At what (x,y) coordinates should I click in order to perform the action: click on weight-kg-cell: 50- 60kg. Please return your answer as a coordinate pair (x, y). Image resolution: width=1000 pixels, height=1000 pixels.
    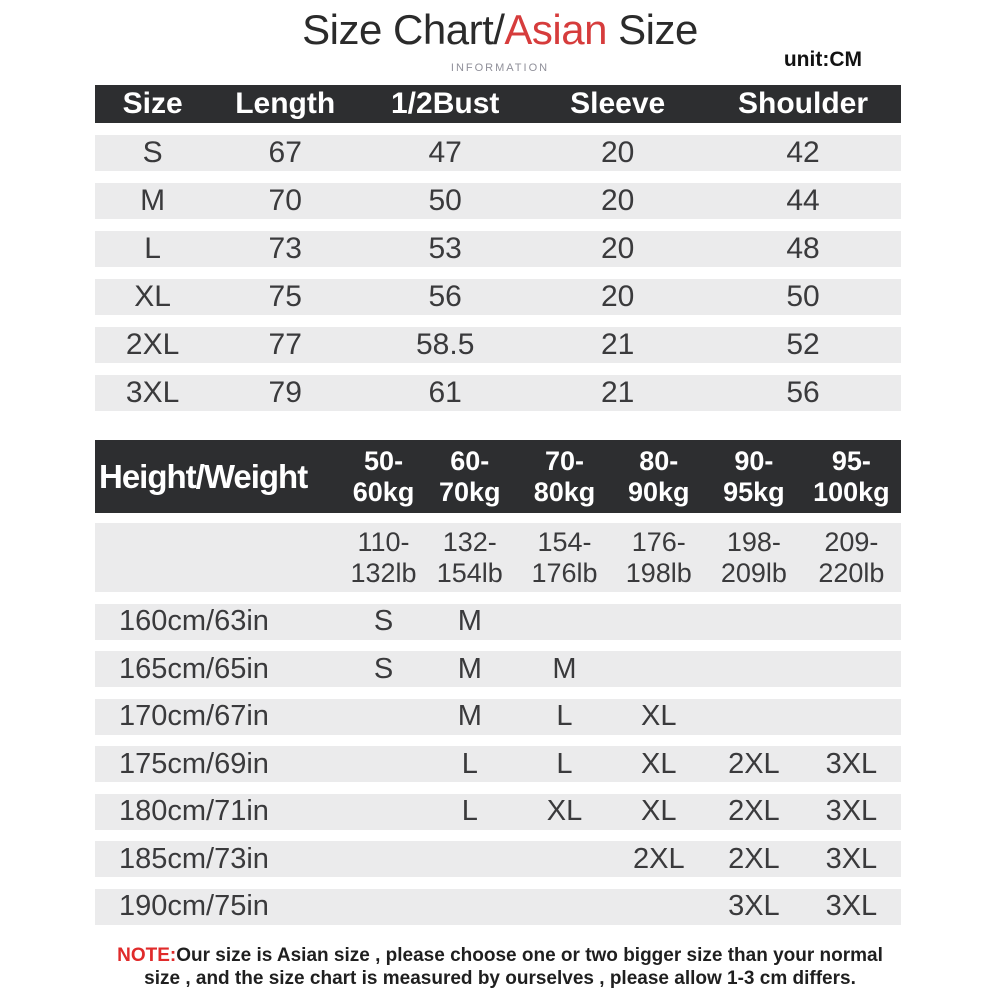
    Looking at the image, I should click on (383, 476).